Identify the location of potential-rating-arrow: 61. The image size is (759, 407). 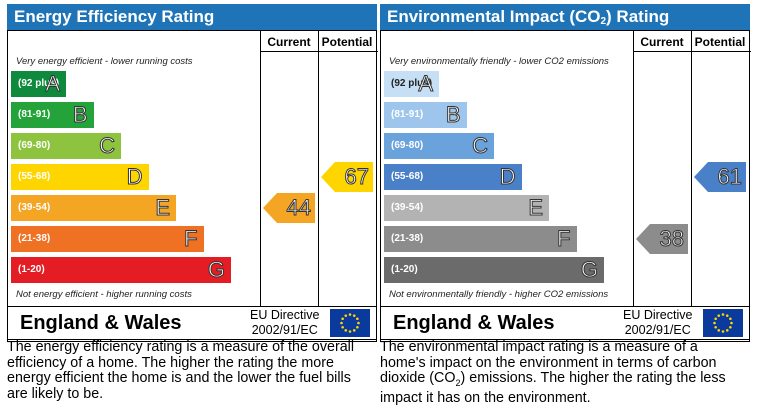
(720, 177).